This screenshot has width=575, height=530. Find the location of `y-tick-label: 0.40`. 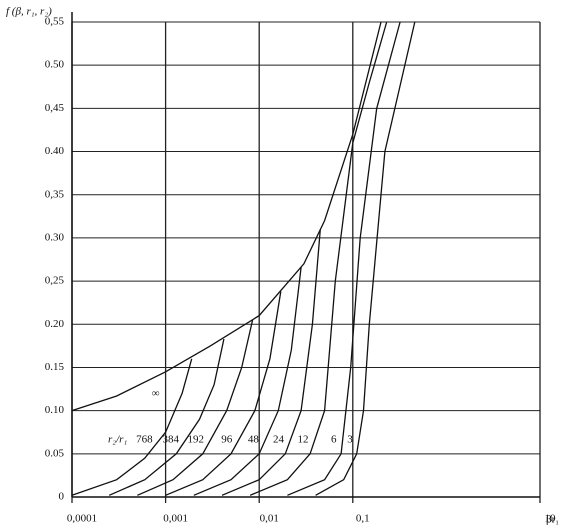

y-tick-label: 0.40 is located at coordinates (55, 151).